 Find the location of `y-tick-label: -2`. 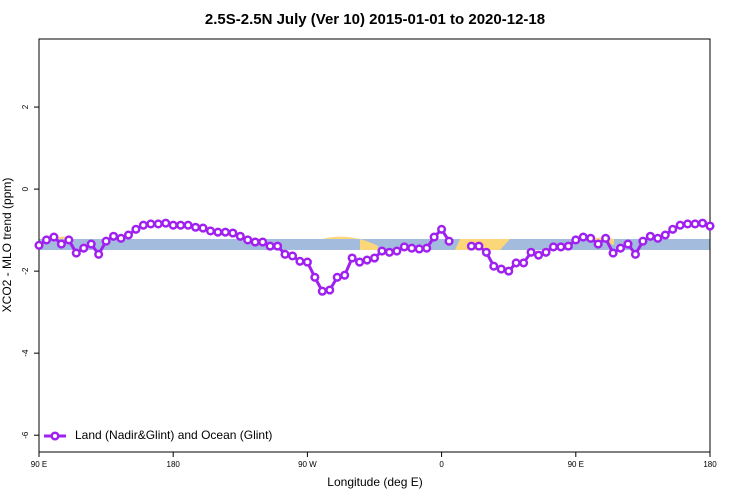

y-tick-label: -2 is located at coordinates (25, 271).